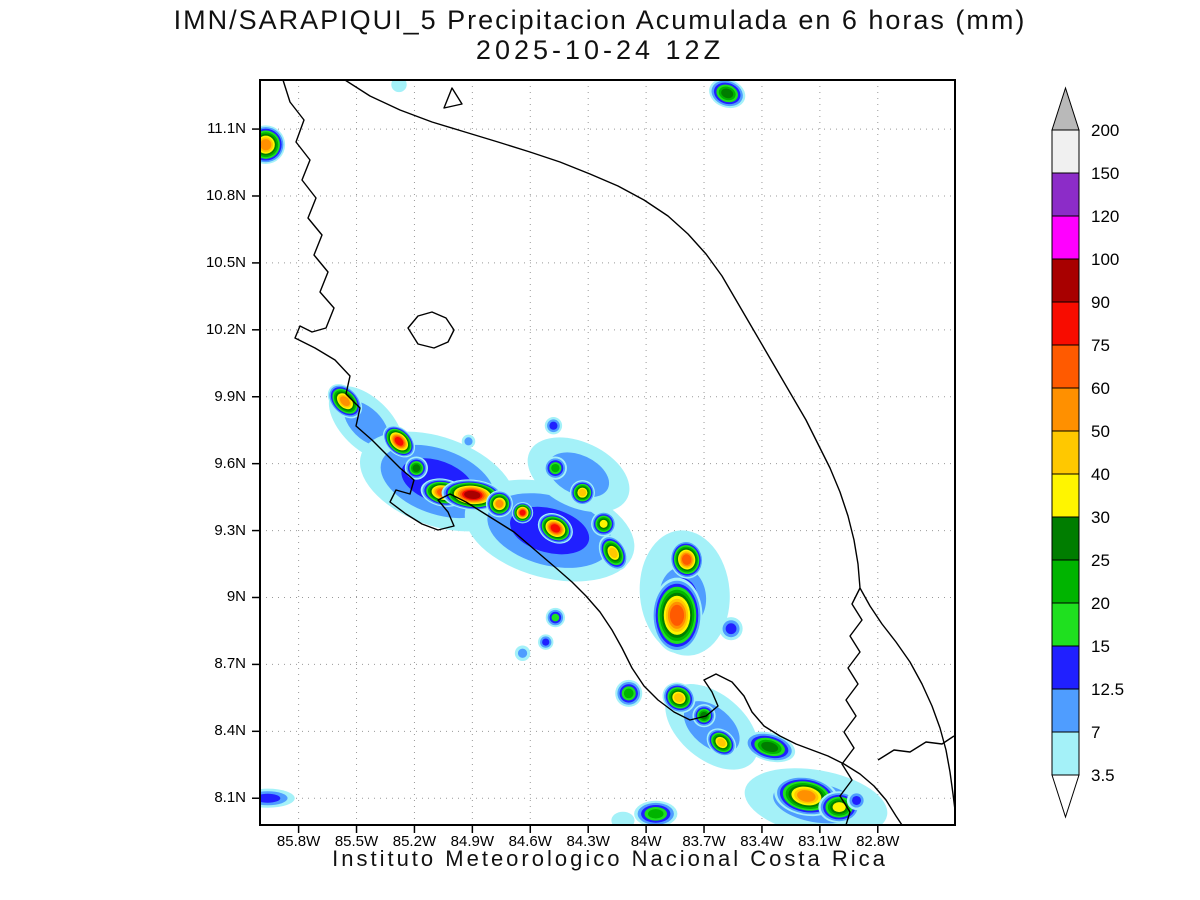 This screenshot has height=900, width=1200. What do you see at coordinates (1100, 517) in the screenshot?
I see `colorbar-label: 30` at bounding box center [1100, 517].